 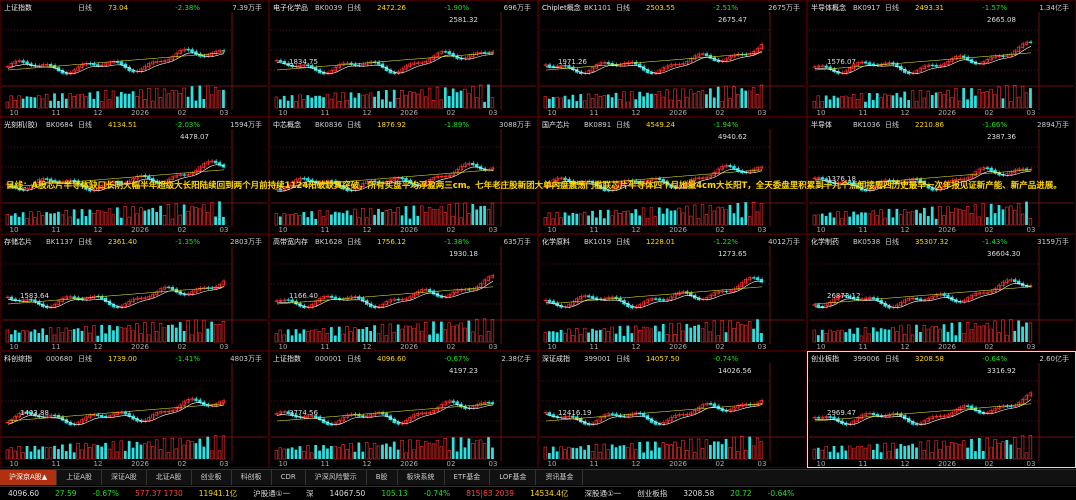 I want to click on tab: 深证A股, so click(x=124, y=477).